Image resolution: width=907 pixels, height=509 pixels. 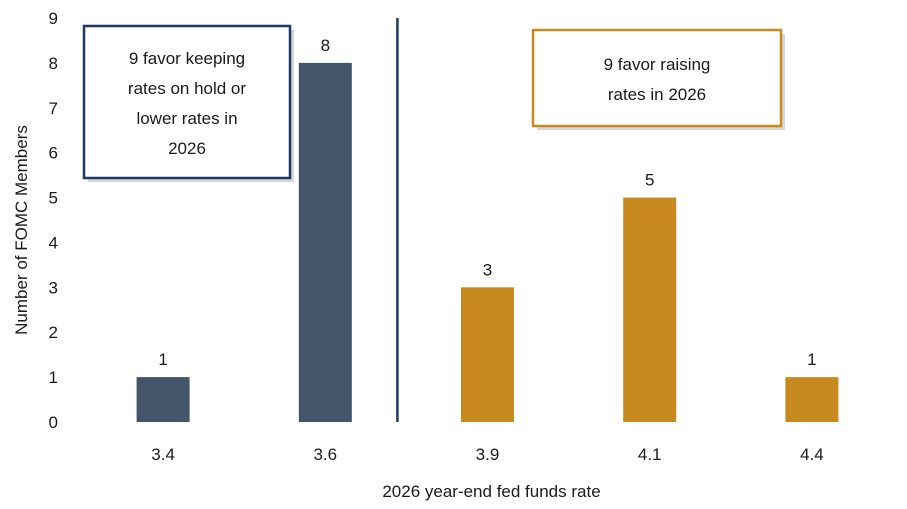 I want to click on annotation-text-line: rates in 2026, so click(x=657, y=94).